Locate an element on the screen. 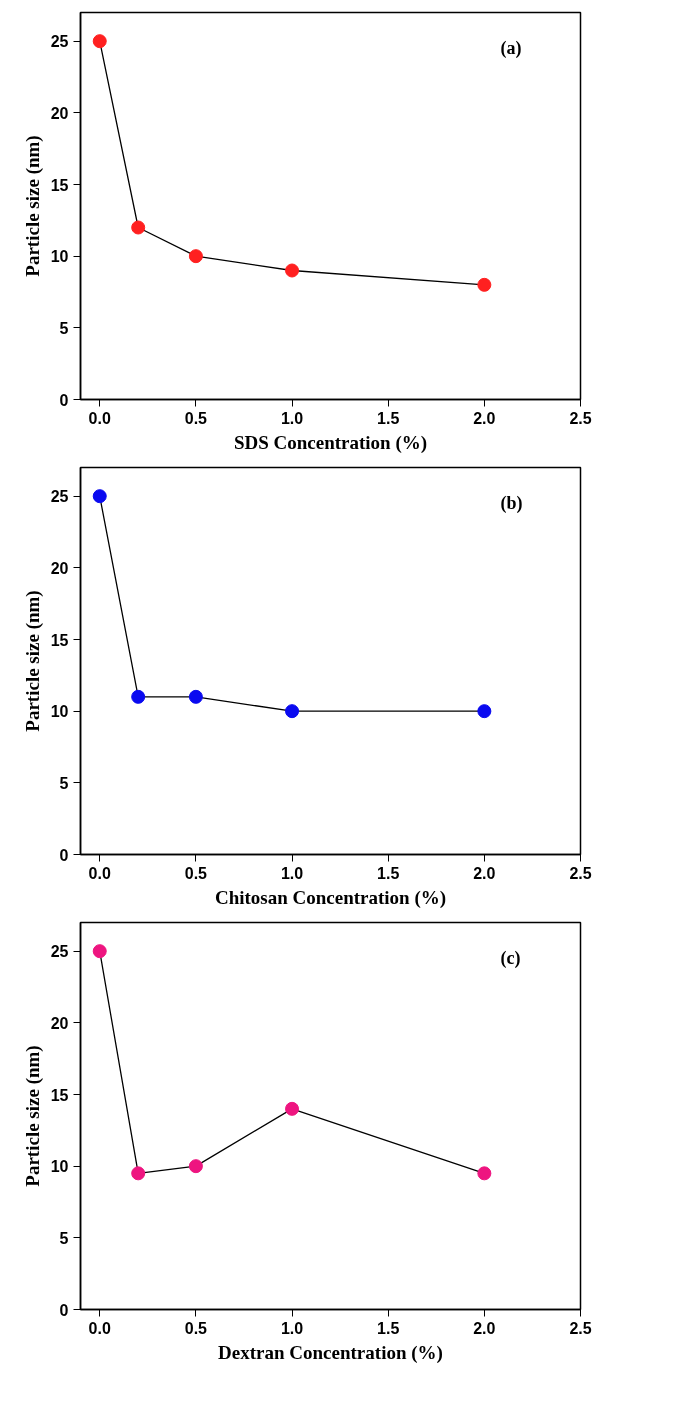 The image size is (680, 1407). x-axis-title: Chitosan Concentration (%) is located at coordinates (330, 897).